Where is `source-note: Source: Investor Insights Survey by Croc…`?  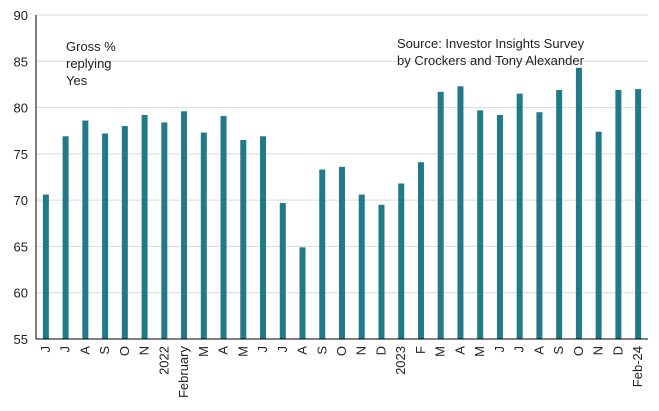 source-note: Source: Investor Insights Survey by Croc… is located at coordinates (491, 52).